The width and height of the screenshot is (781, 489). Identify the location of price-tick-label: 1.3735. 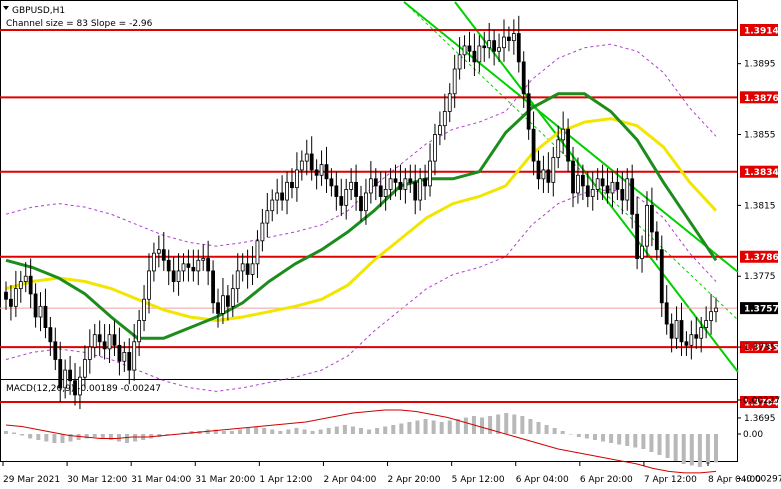
(760, 348).